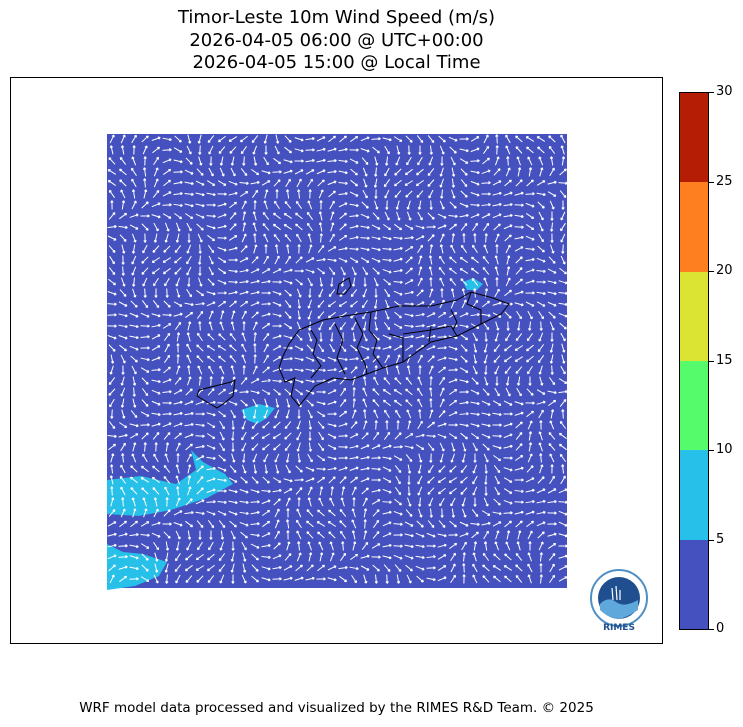  I want to click on rimes-logo: RIMES, so click(619, 601).